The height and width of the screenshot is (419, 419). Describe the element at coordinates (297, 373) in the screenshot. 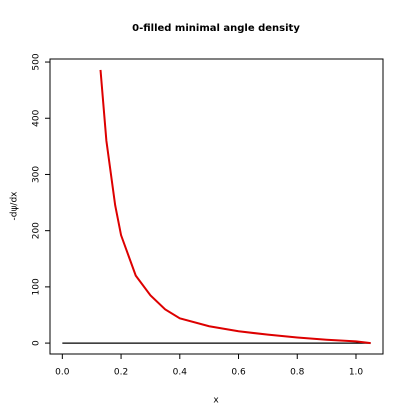

I see `x-tick-label: 0.8` at that location.